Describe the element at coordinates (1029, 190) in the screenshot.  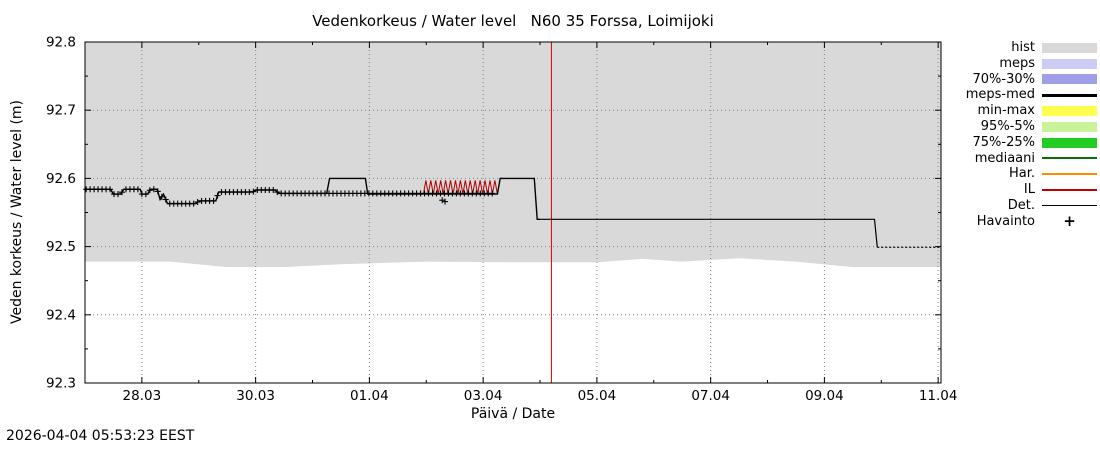
I see `legend-label-il: IL` at that location.